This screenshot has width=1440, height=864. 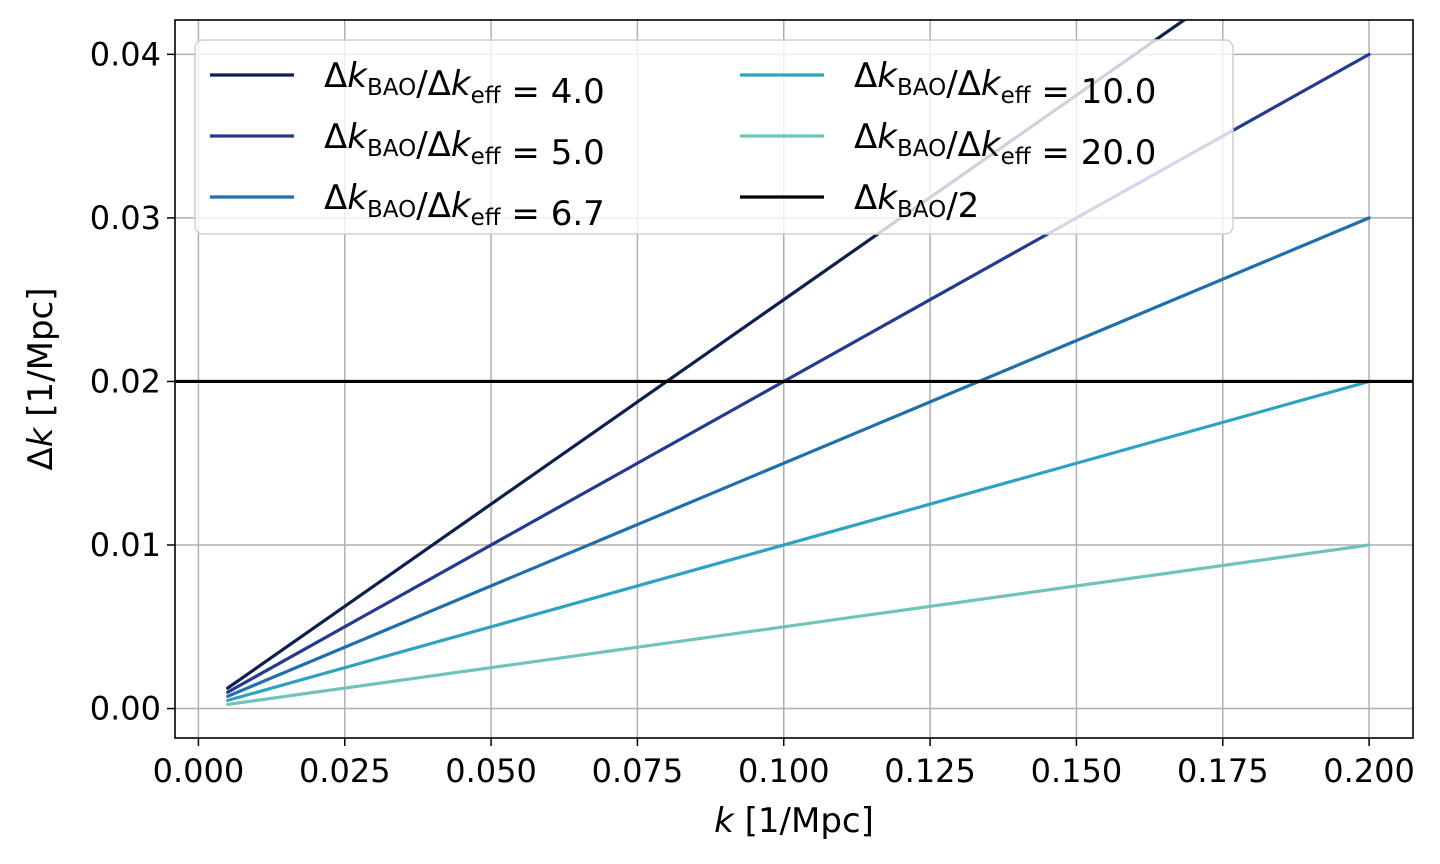 I want to click on legend-entry-label: ΔkBAO/Δkeff = 20.0, so click(x=1005, y=145).